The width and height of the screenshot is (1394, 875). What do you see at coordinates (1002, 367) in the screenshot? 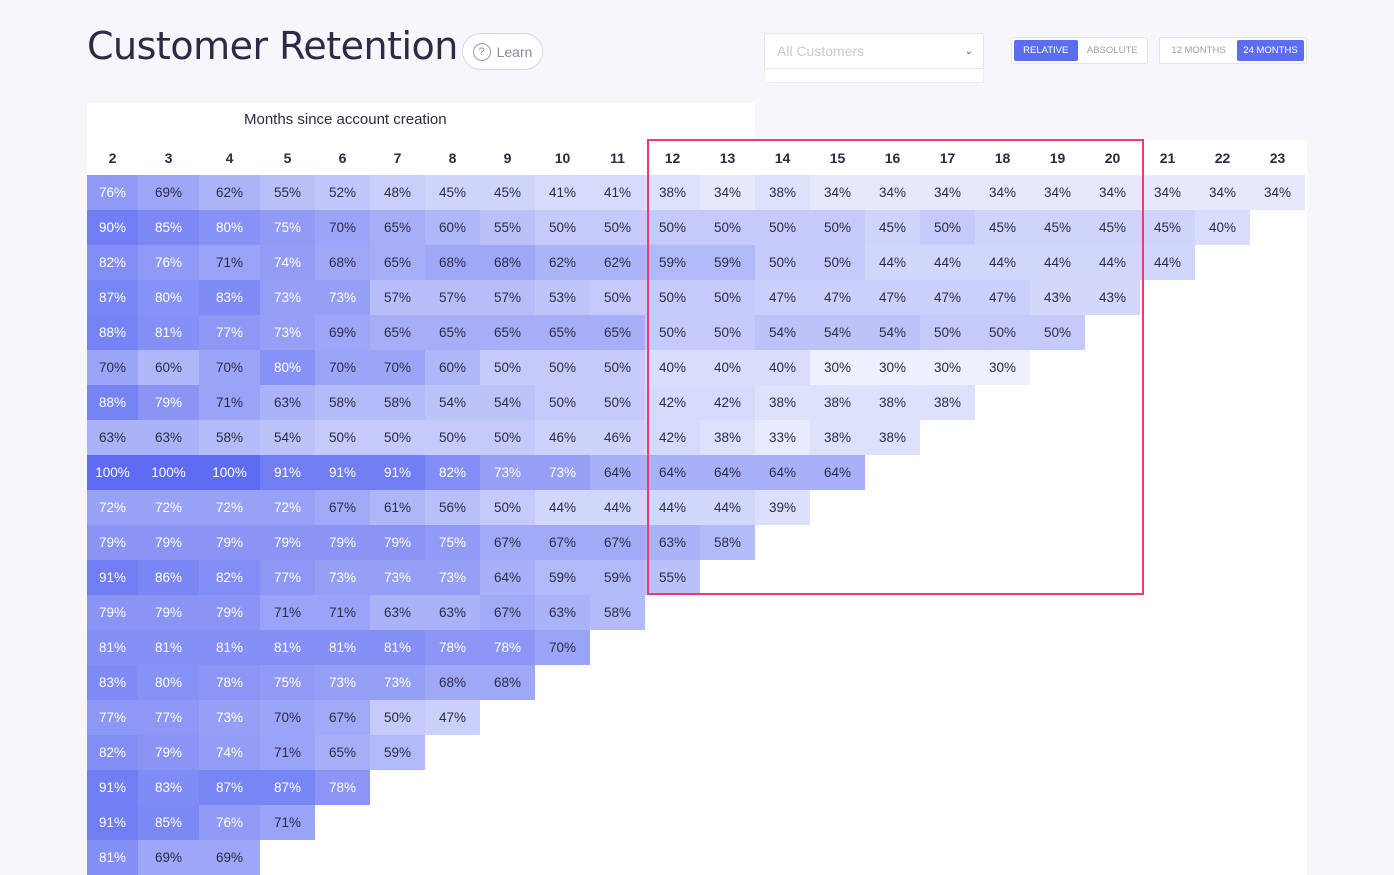
I see `retention-cell: 30%` at bounding box center [1002, 367].